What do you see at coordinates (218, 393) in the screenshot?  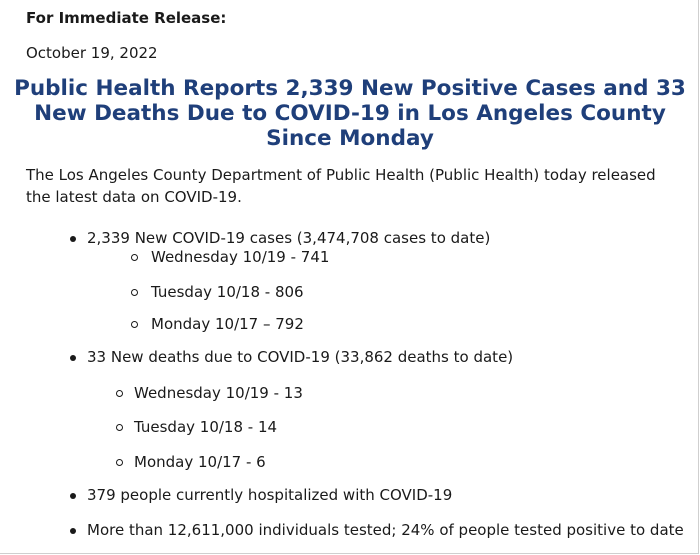 I see `deaths-wednesday: Wednesday 10/19 - 13` at bounding box center [218, 393].